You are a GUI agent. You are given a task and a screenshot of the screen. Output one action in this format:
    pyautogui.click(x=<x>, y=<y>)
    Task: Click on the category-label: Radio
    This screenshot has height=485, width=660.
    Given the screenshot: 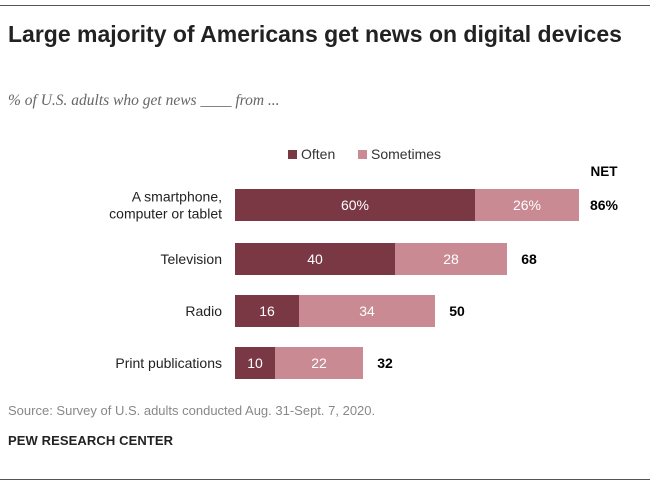 What is the action you would take?
    pyautogui.click(x=203, y=311)
    